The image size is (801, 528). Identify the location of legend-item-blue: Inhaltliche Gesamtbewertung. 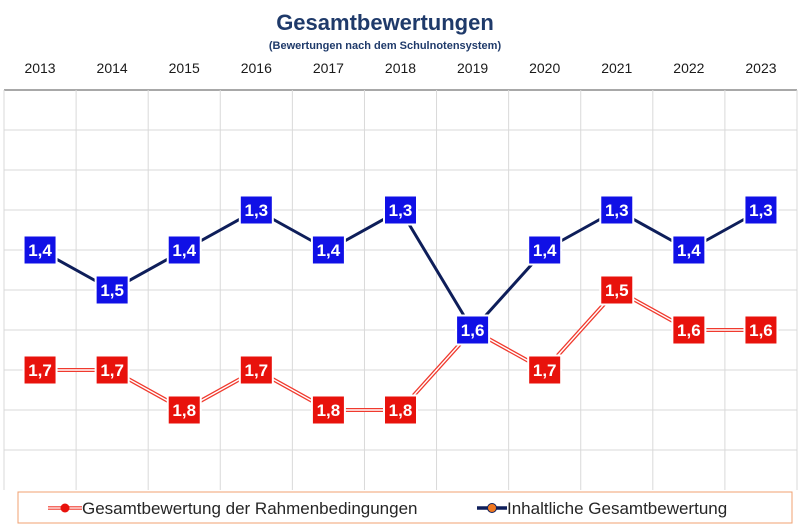
(602, 508).